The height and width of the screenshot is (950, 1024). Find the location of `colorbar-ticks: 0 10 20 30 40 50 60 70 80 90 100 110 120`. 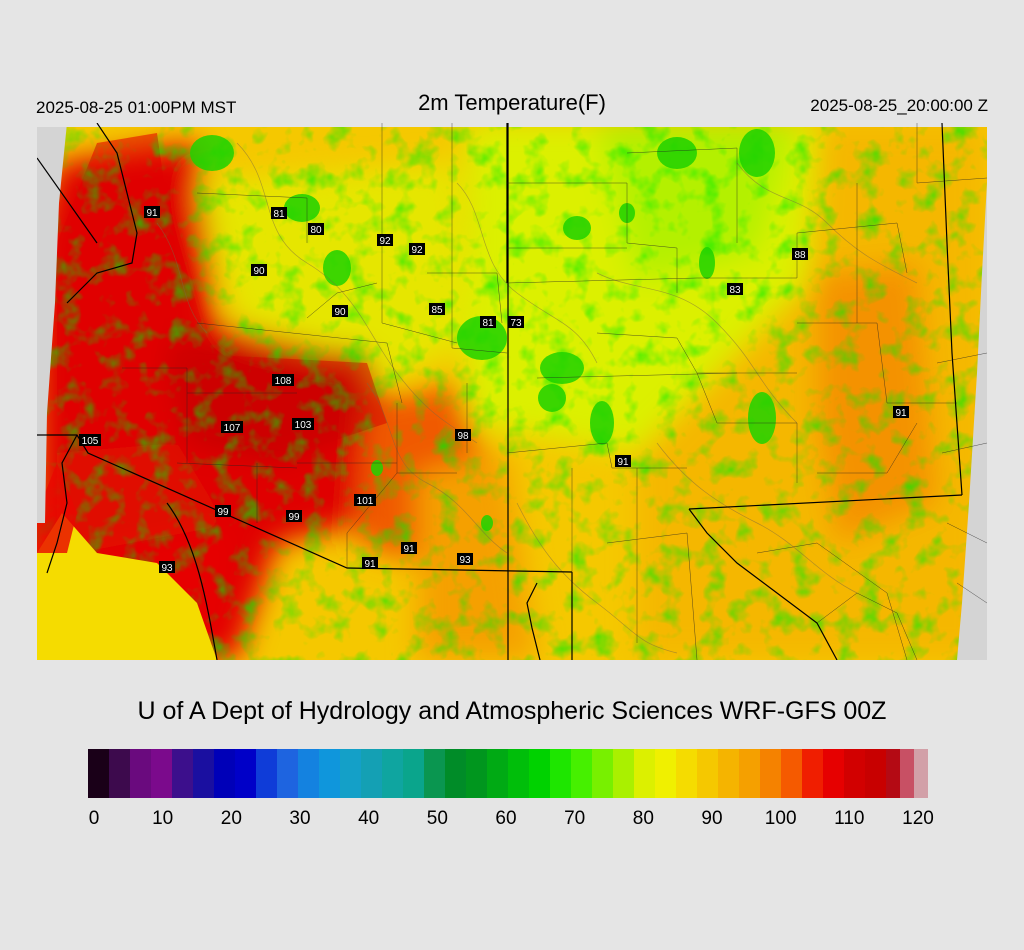

colorbar-ticks: 0 10 20 30 40 50 60 70 80 90 100 110 120 is located at coordinates (512, 823).